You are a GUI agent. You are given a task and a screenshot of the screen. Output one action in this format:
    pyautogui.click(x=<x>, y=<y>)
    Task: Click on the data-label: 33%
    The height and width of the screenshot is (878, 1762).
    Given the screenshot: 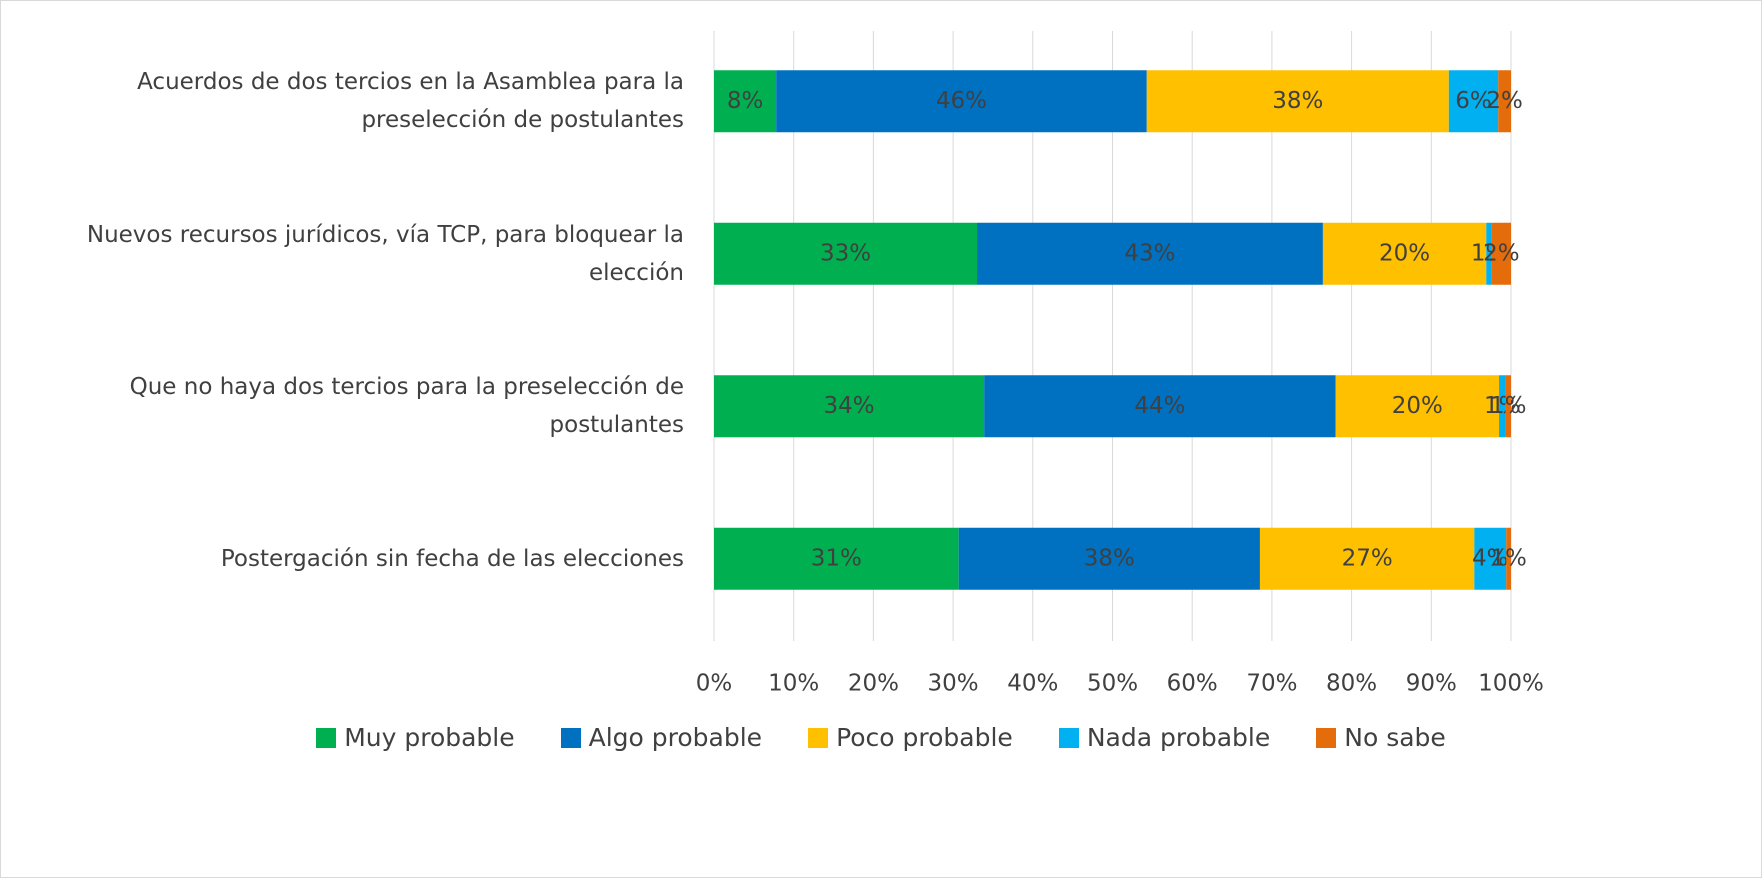 What is the action you would take?
    pyautogui.click(x=845, y=253)
    